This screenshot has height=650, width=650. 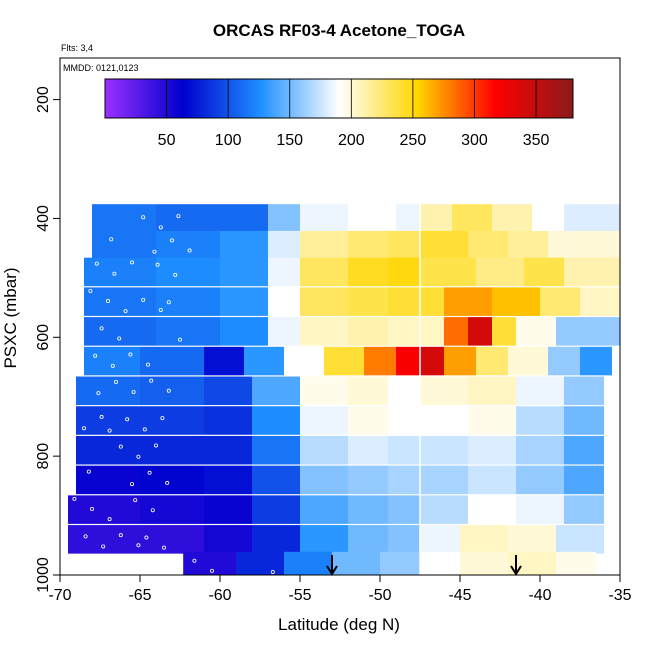 What do you see at coordinates (139, 595) in the screenshot?
I see `x-tick-label: -65` at bounding box center [139, 595].